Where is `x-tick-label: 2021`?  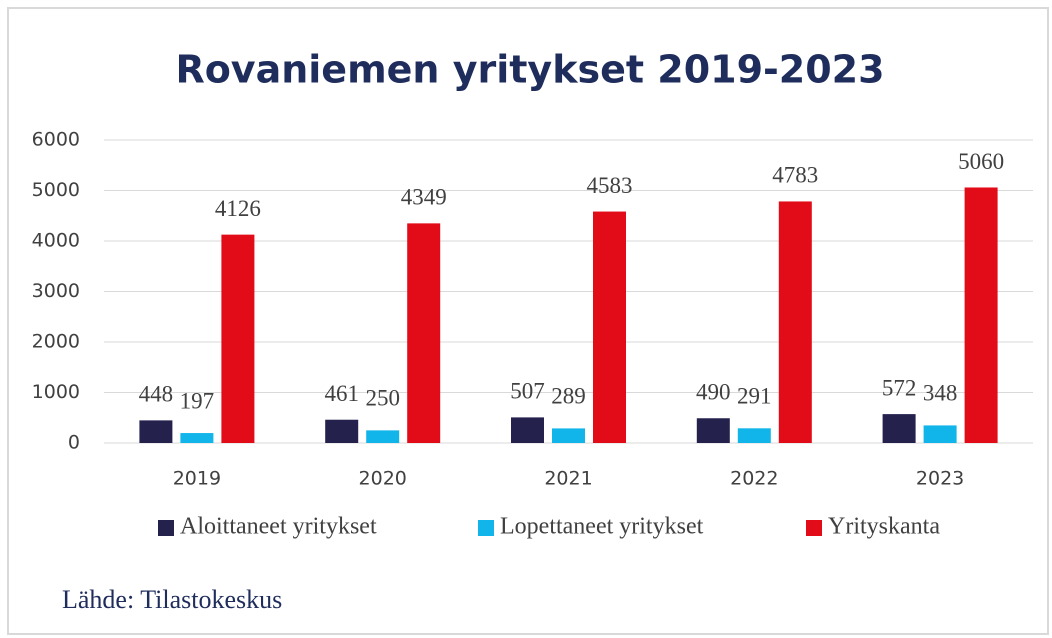
x-tick-label: 2021 is located at coordinates (568, 479).